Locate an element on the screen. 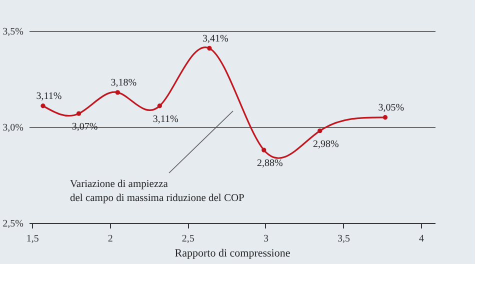 Image resolution: width=488 pixels, height=281 pixels. data-label: 3,05% is located at coordinates (391, 108).